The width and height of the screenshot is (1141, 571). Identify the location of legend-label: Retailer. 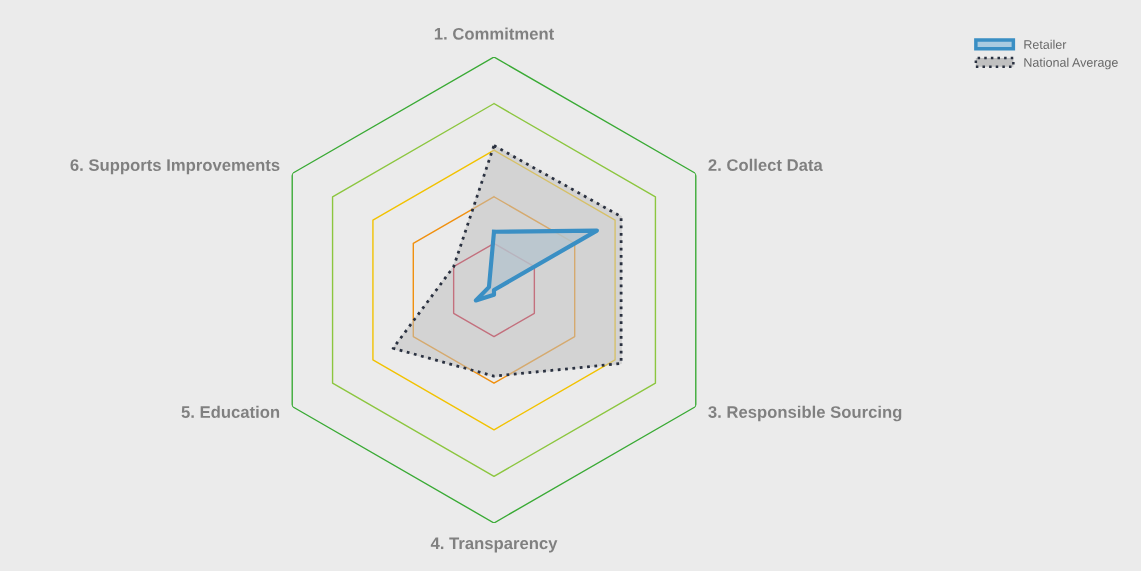
(1045, 44).